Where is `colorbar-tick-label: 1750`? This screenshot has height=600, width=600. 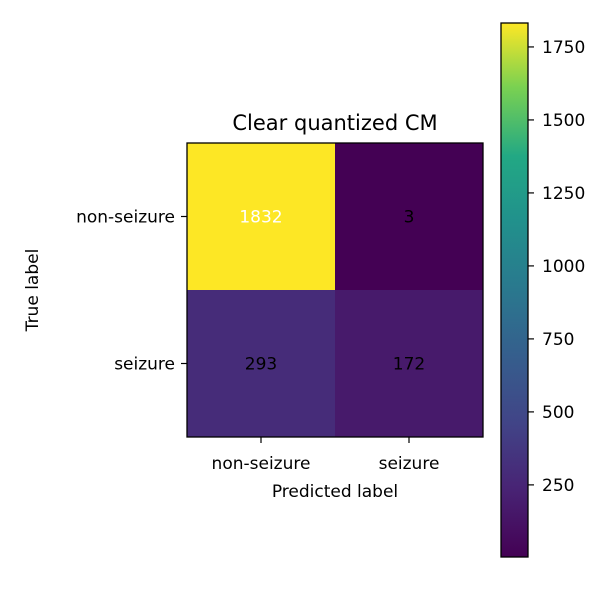
colorbar-tick-label: 1750 is located at coordinates (563, 48).